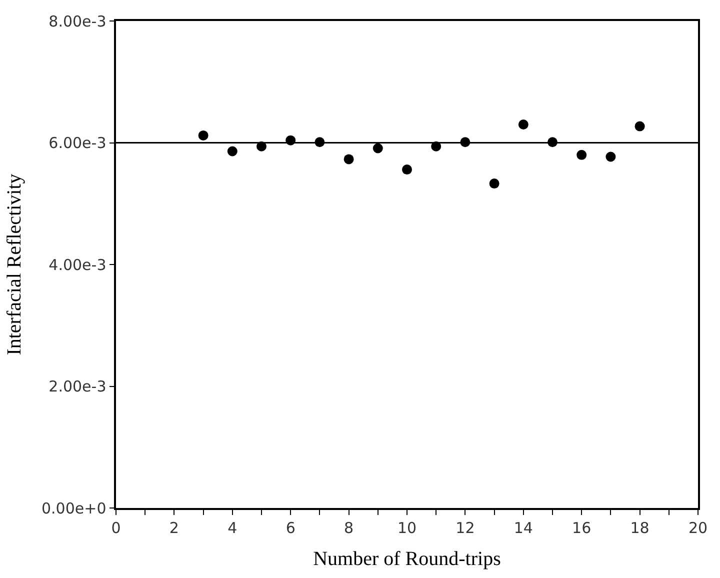 This screenshot has height=578, width=720. What do you see at coordinates (407, 527) in the screenshot?
I see `x-tick-label: 10` at bounding box center [407, 527].